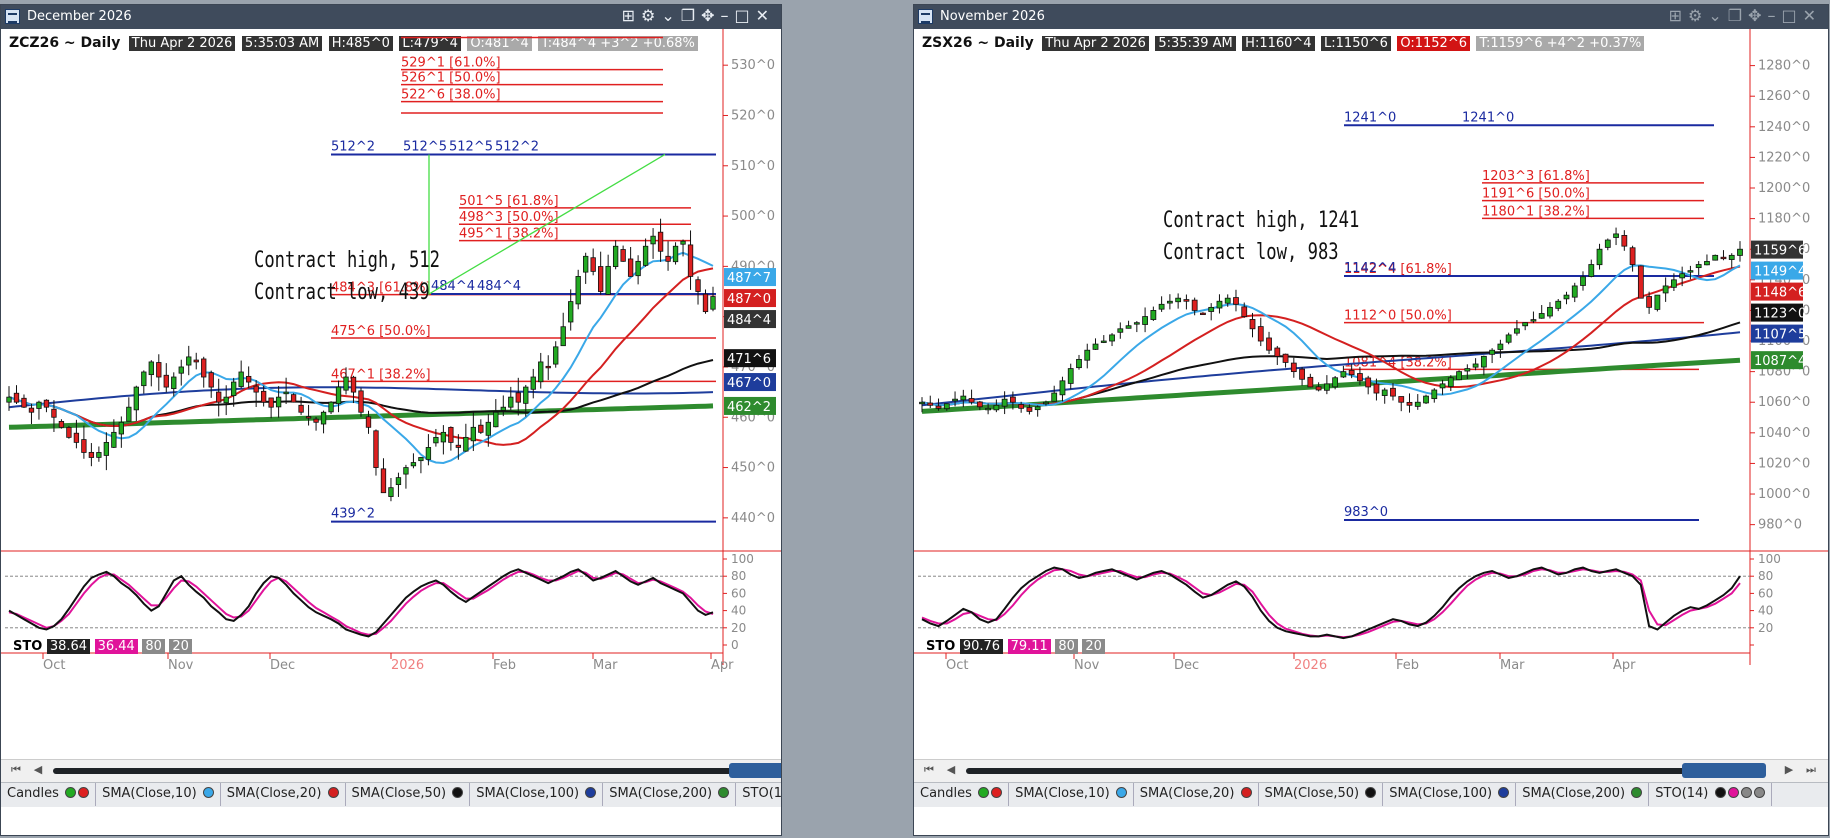  Describe the element at coordinates (504, 665) in the screenshot. I see `time-tick-label: Feb` at that location.